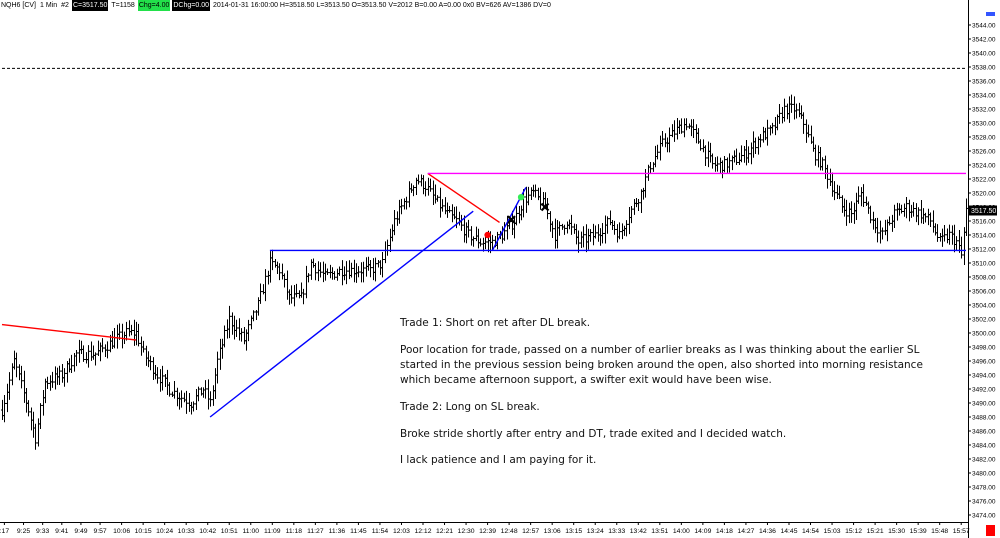 Image resolution: width=1000 pixels, height=538 pixels. What do you see at coordinates (495, 323) in the screenshot?
I see `trade1-note: Trade 1: Short on ret after DL break.` at bounding box center [495, 323].